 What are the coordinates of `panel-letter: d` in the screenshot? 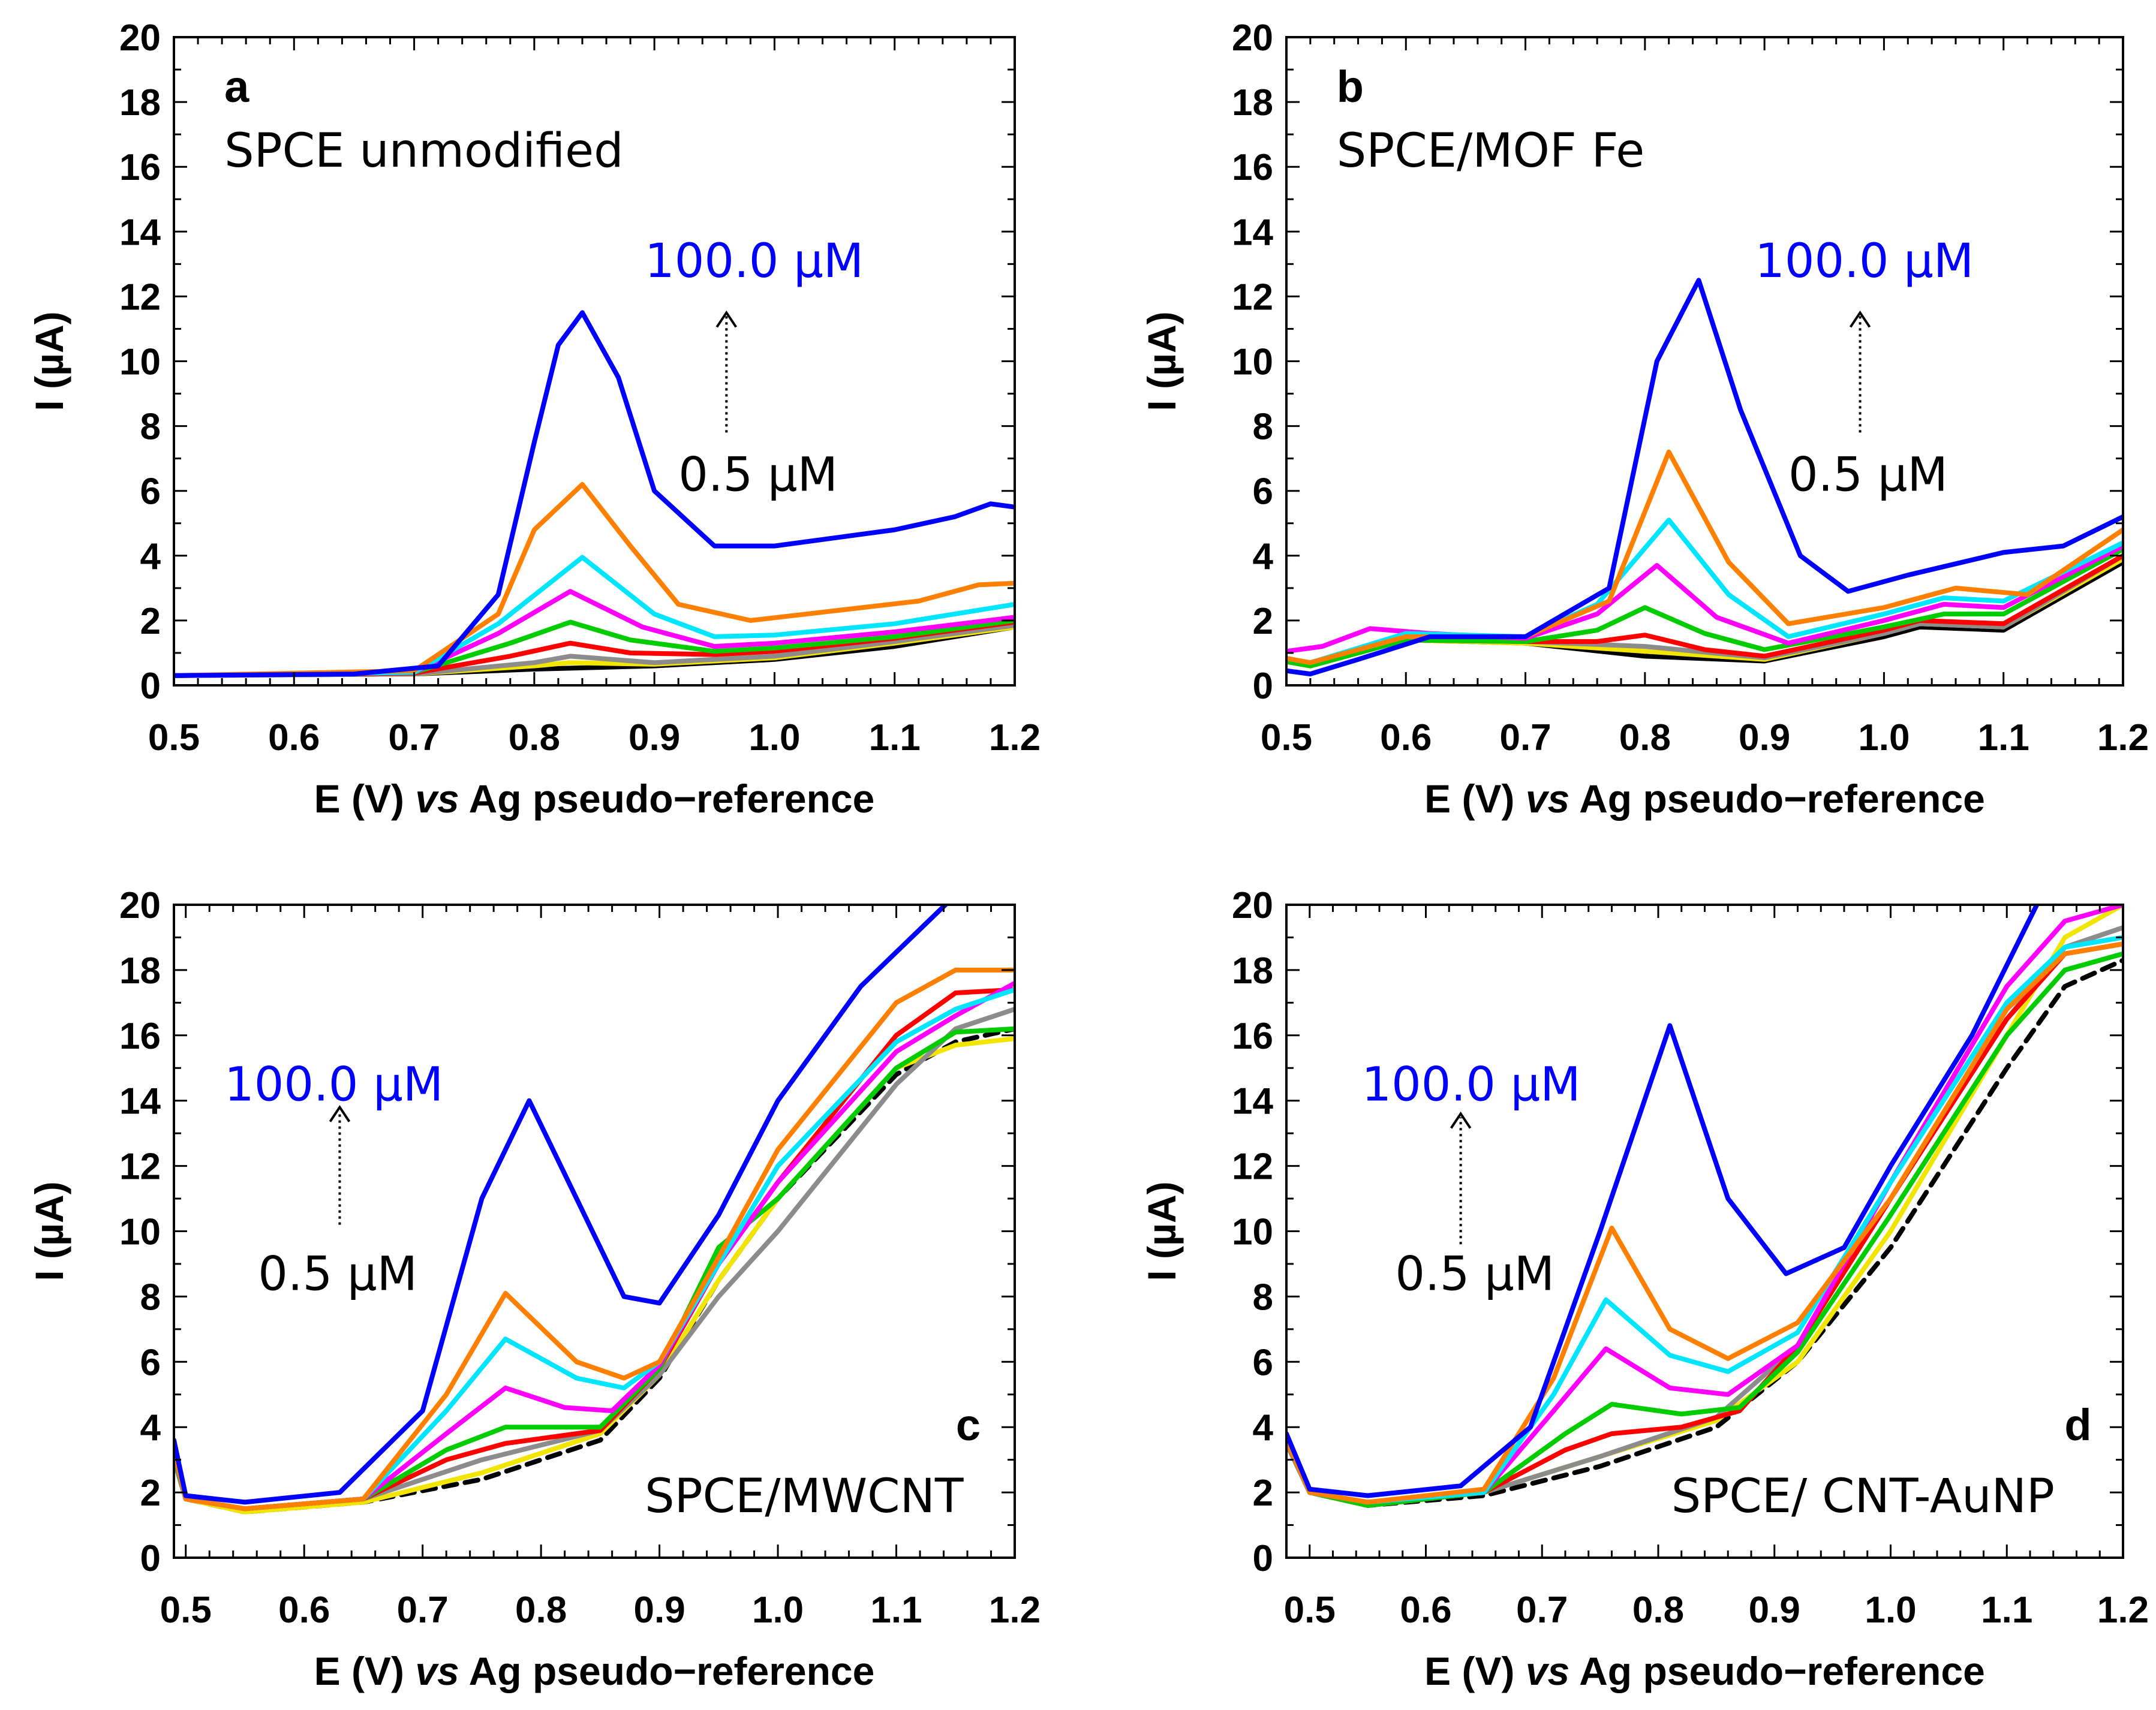 It's located at (2077, 1425).